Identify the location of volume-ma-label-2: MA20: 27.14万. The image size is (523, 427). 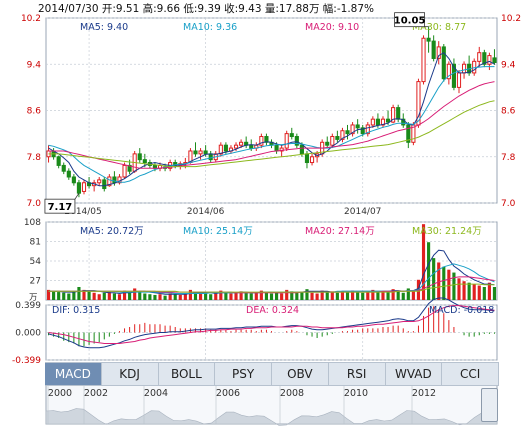
(340, 231).